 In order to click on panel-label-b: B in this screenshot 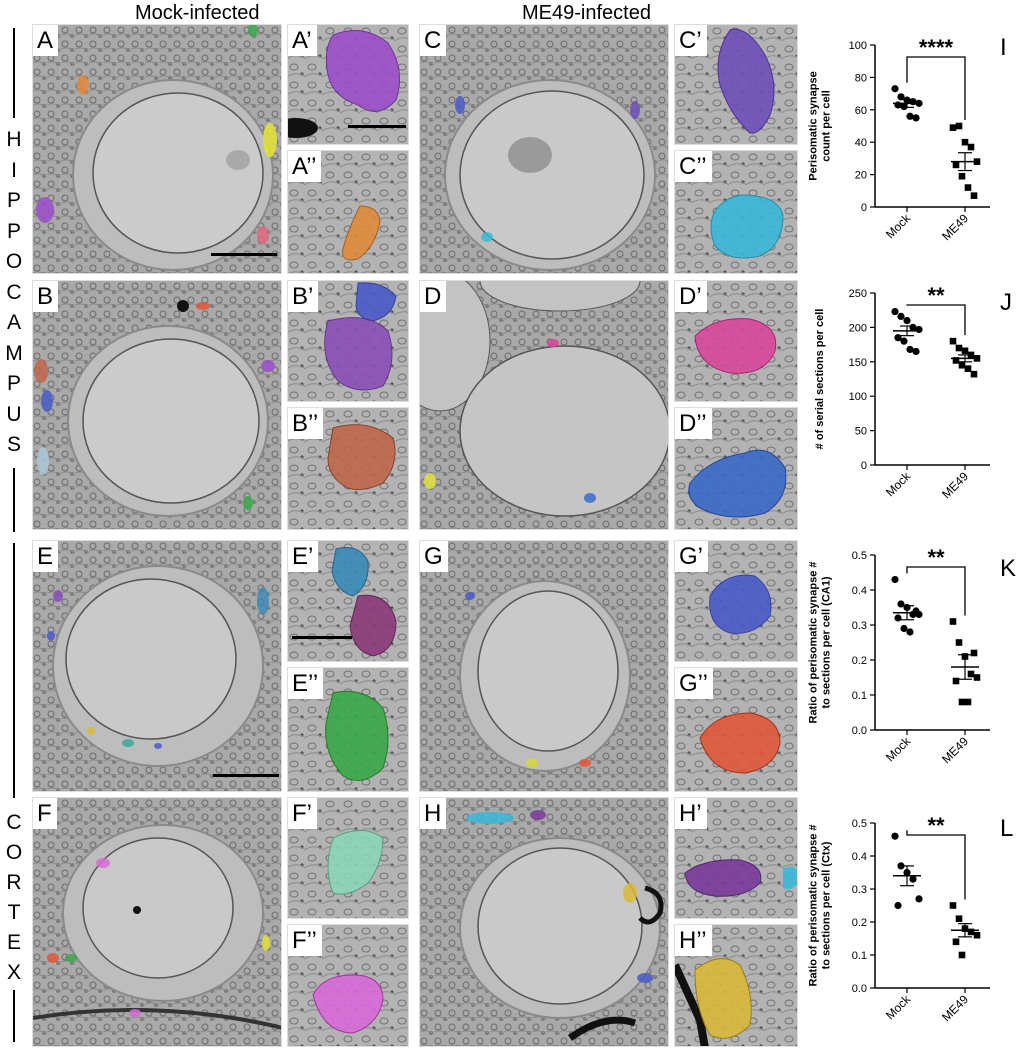, I will do `click(46, 296)`.